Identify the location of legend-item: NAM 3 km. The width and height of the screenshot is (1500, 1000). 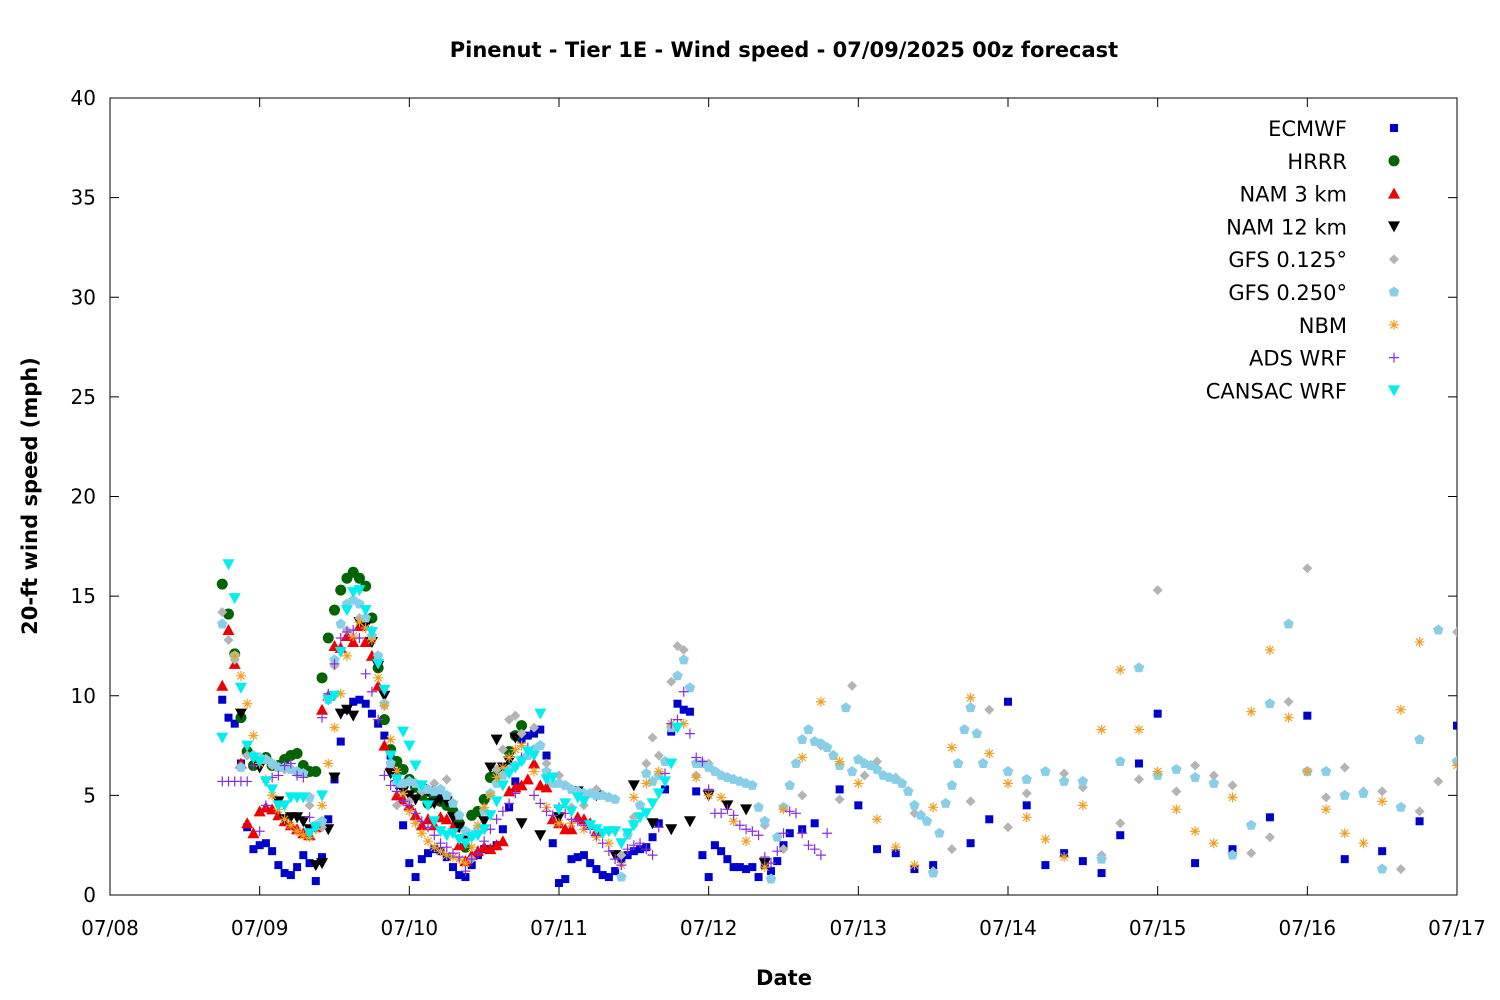
(1319, 195).